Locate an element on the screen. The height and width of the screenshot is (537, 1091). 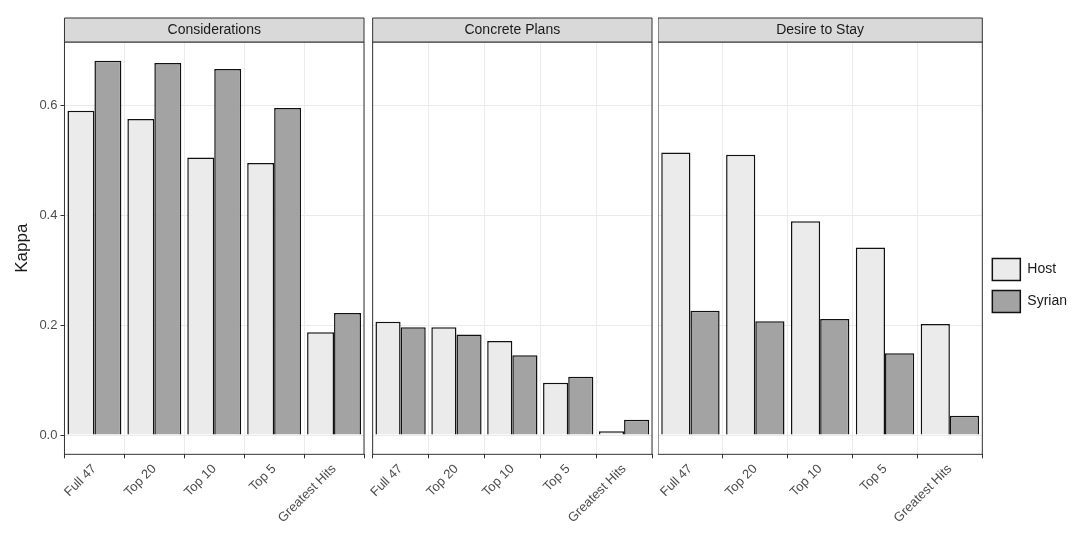
chart-title: Desire to Stay is located at coordinates (820, 28).